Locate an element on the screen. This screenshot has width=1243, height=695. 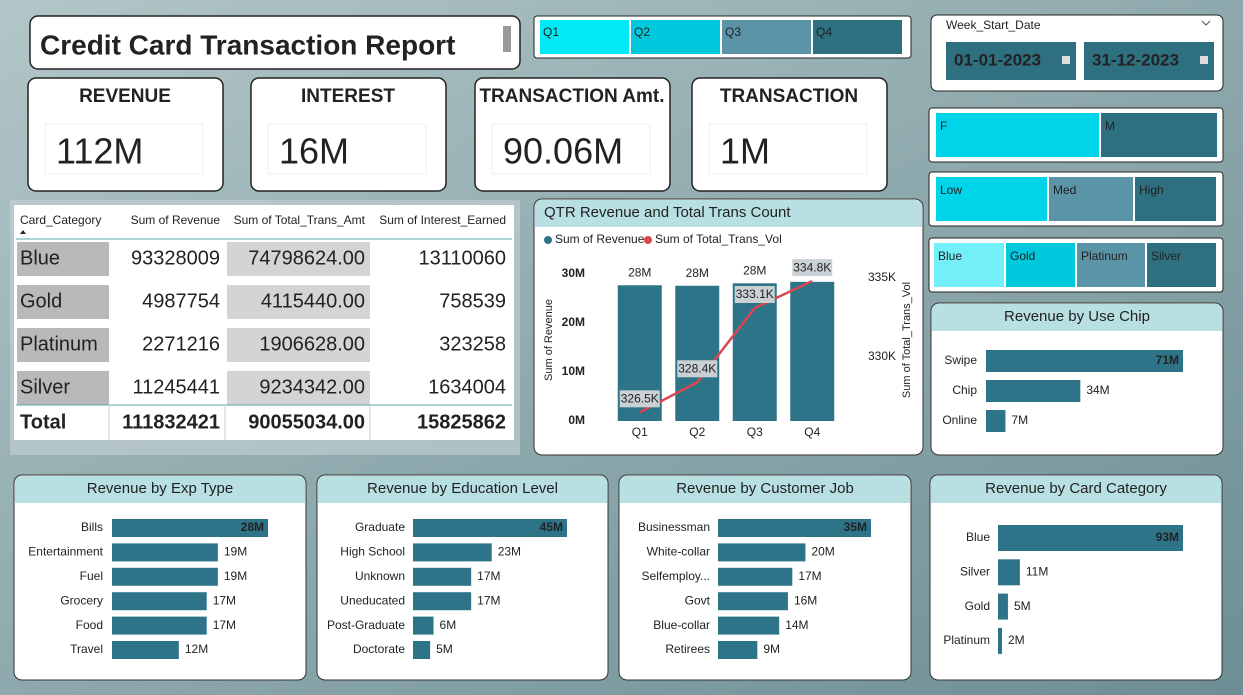
quarter-label: Q3 is located at coordinates (733, 32).